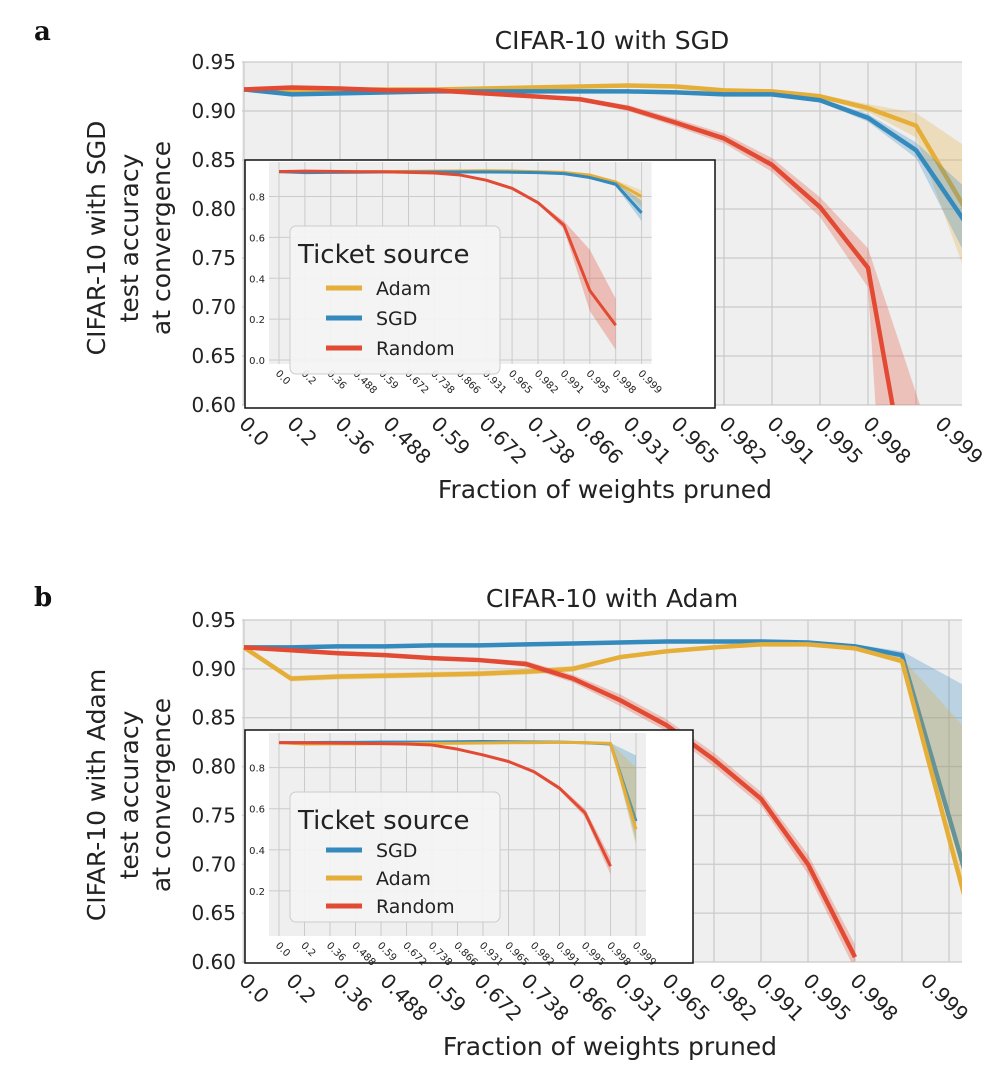 The image size is (986, 1070). Describe the element at coordinates (213, 815) in the screenshot. I see `y-tick-label-b: 0.75` at that location.